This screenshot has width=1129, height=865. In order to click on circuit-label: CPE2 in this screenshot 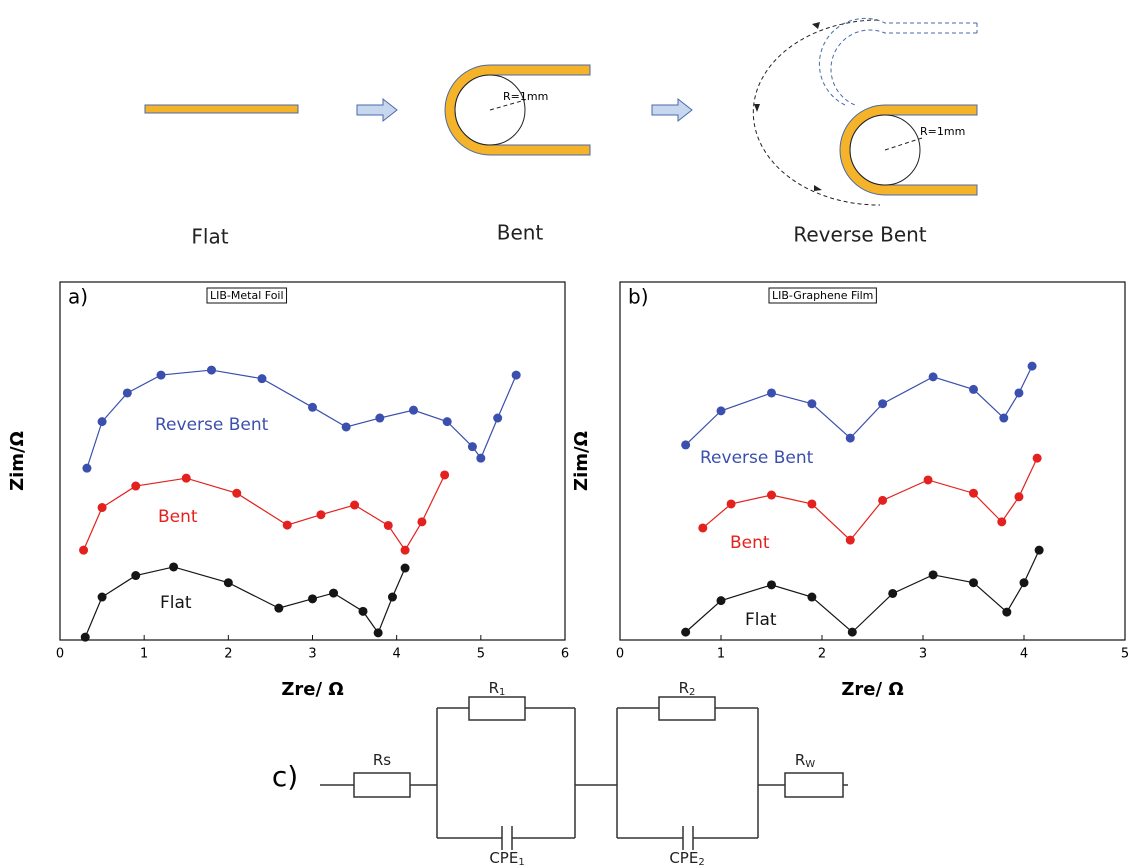, I will do `click(686, 857)`.